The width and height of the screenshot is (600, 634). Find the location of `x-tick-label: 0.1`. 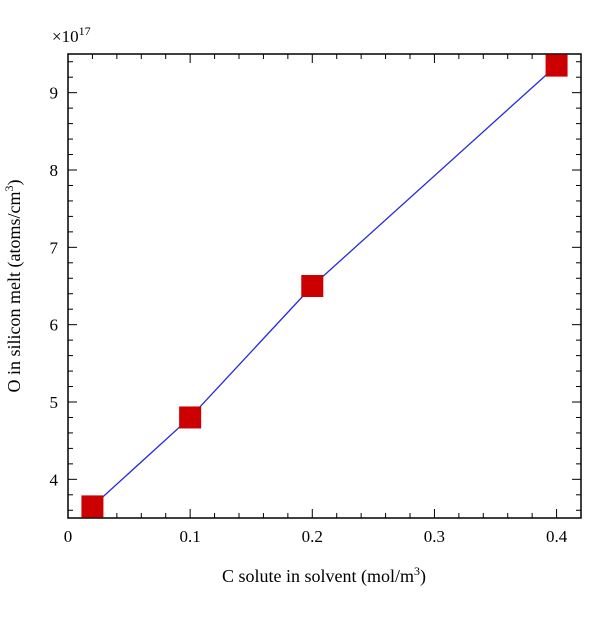

x-tick-label: 0.1 is located at coordinates (190, 536).